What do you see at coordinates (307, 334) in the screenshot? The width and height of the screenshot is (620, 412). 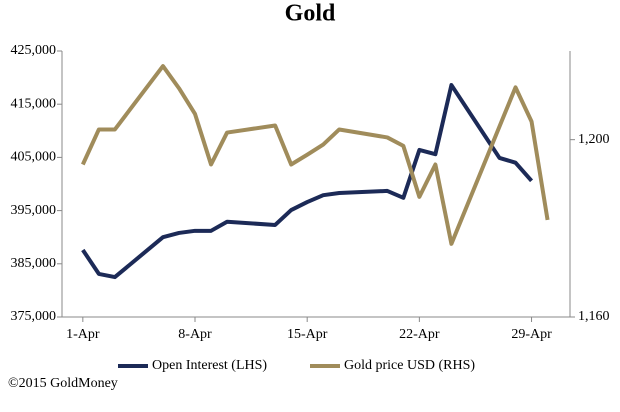 I see `x-tick-label: 15-Apr` at bounding box center [307, 334].